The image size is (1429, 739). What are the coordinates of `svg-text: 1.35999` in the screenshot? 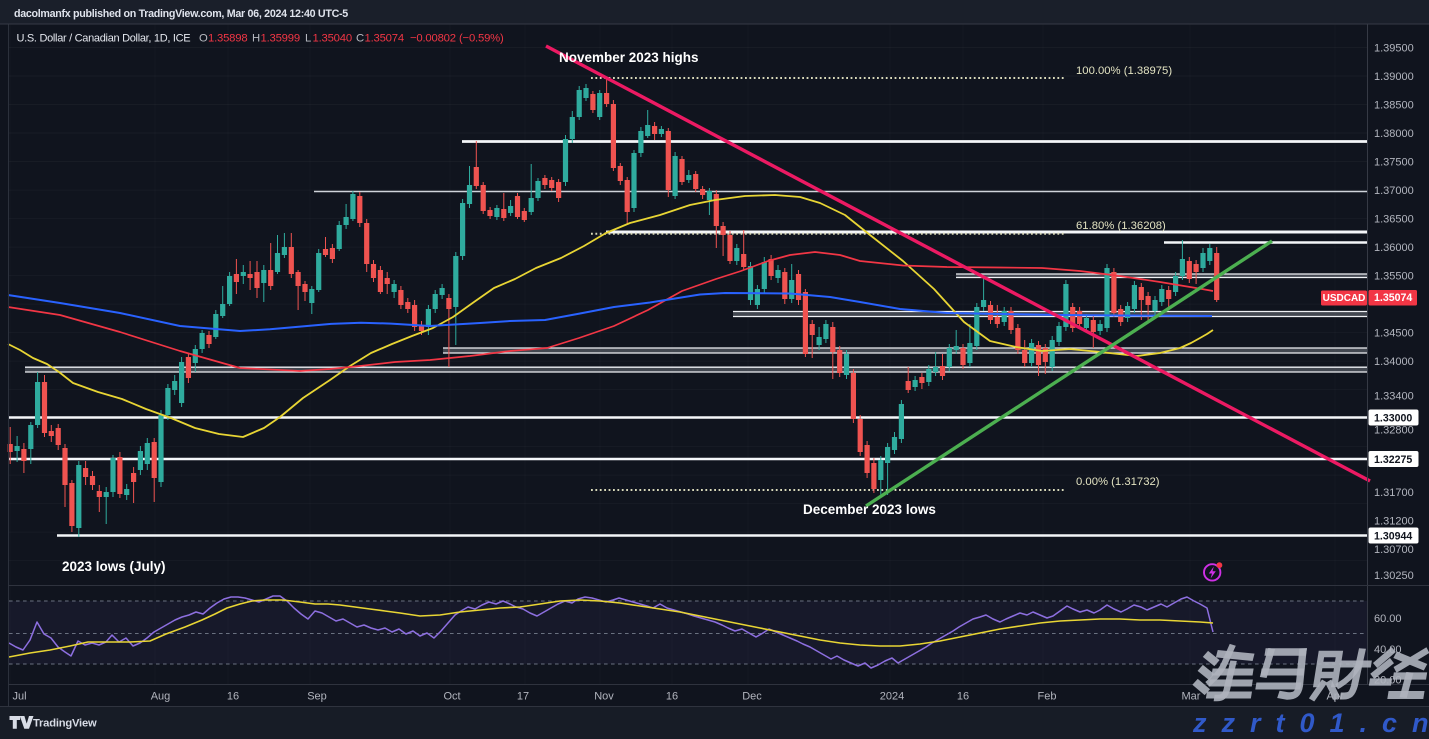 It's located at (280, 39).